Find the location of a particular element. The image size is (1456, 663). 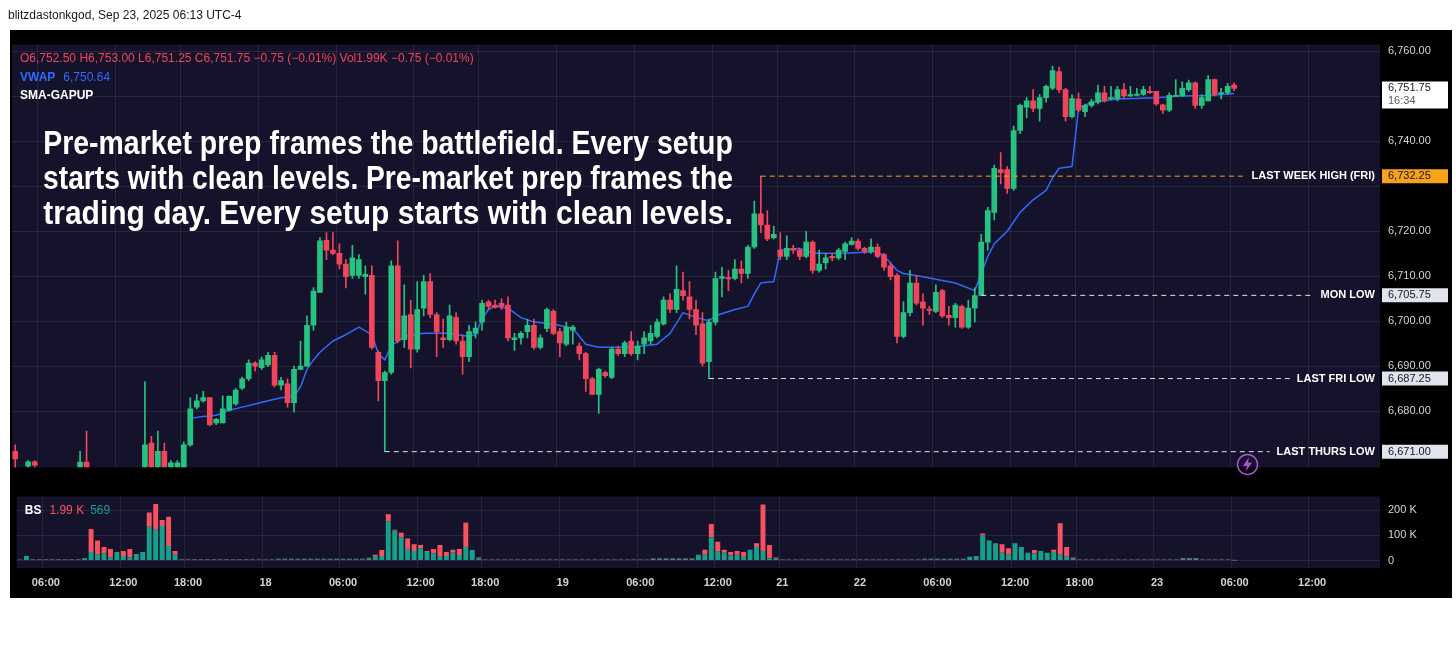

annotation: 1.99 K is located at coordinates (67, 509).